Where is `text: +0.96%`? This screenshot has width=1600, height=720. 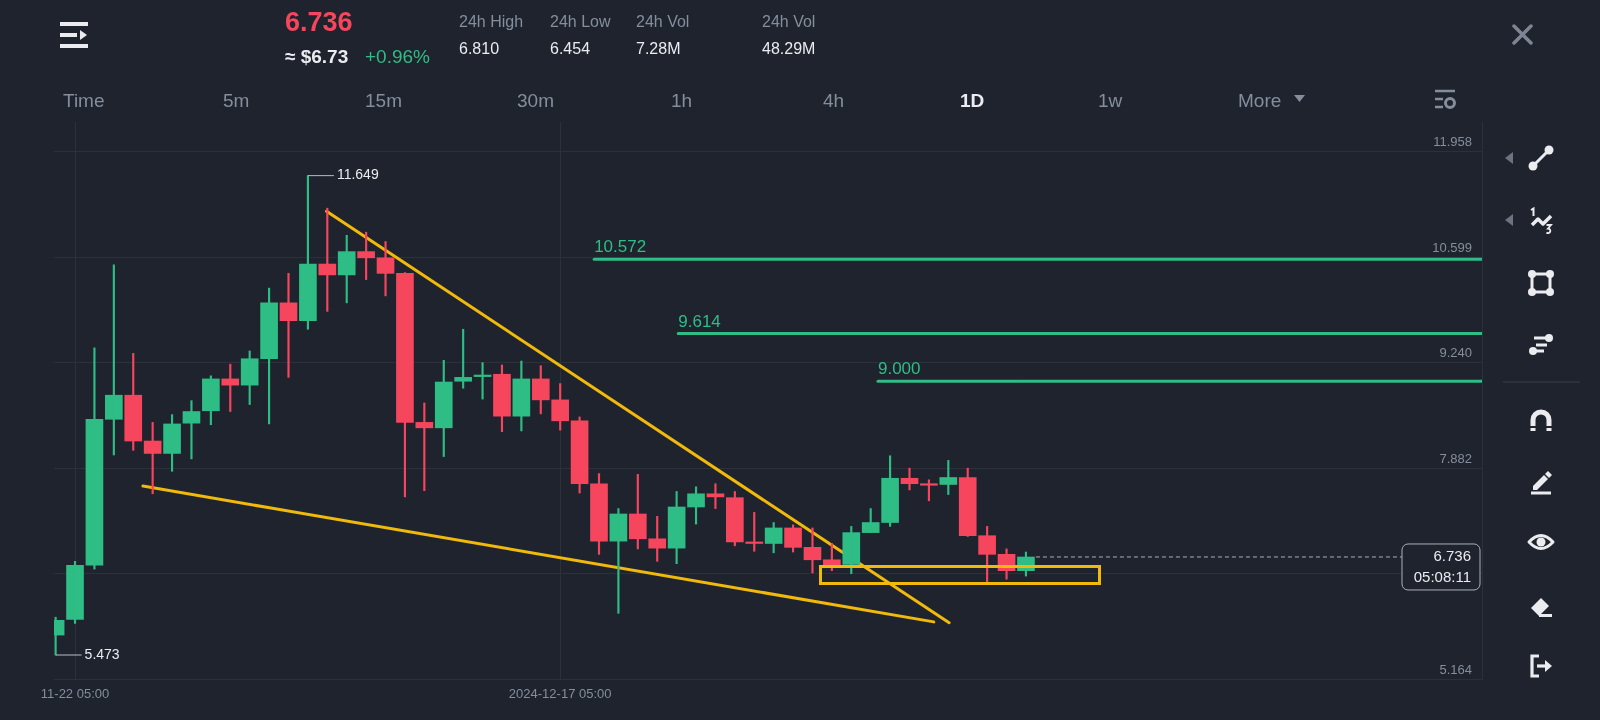
text: +0.96% is located at coordinates (397, 57).